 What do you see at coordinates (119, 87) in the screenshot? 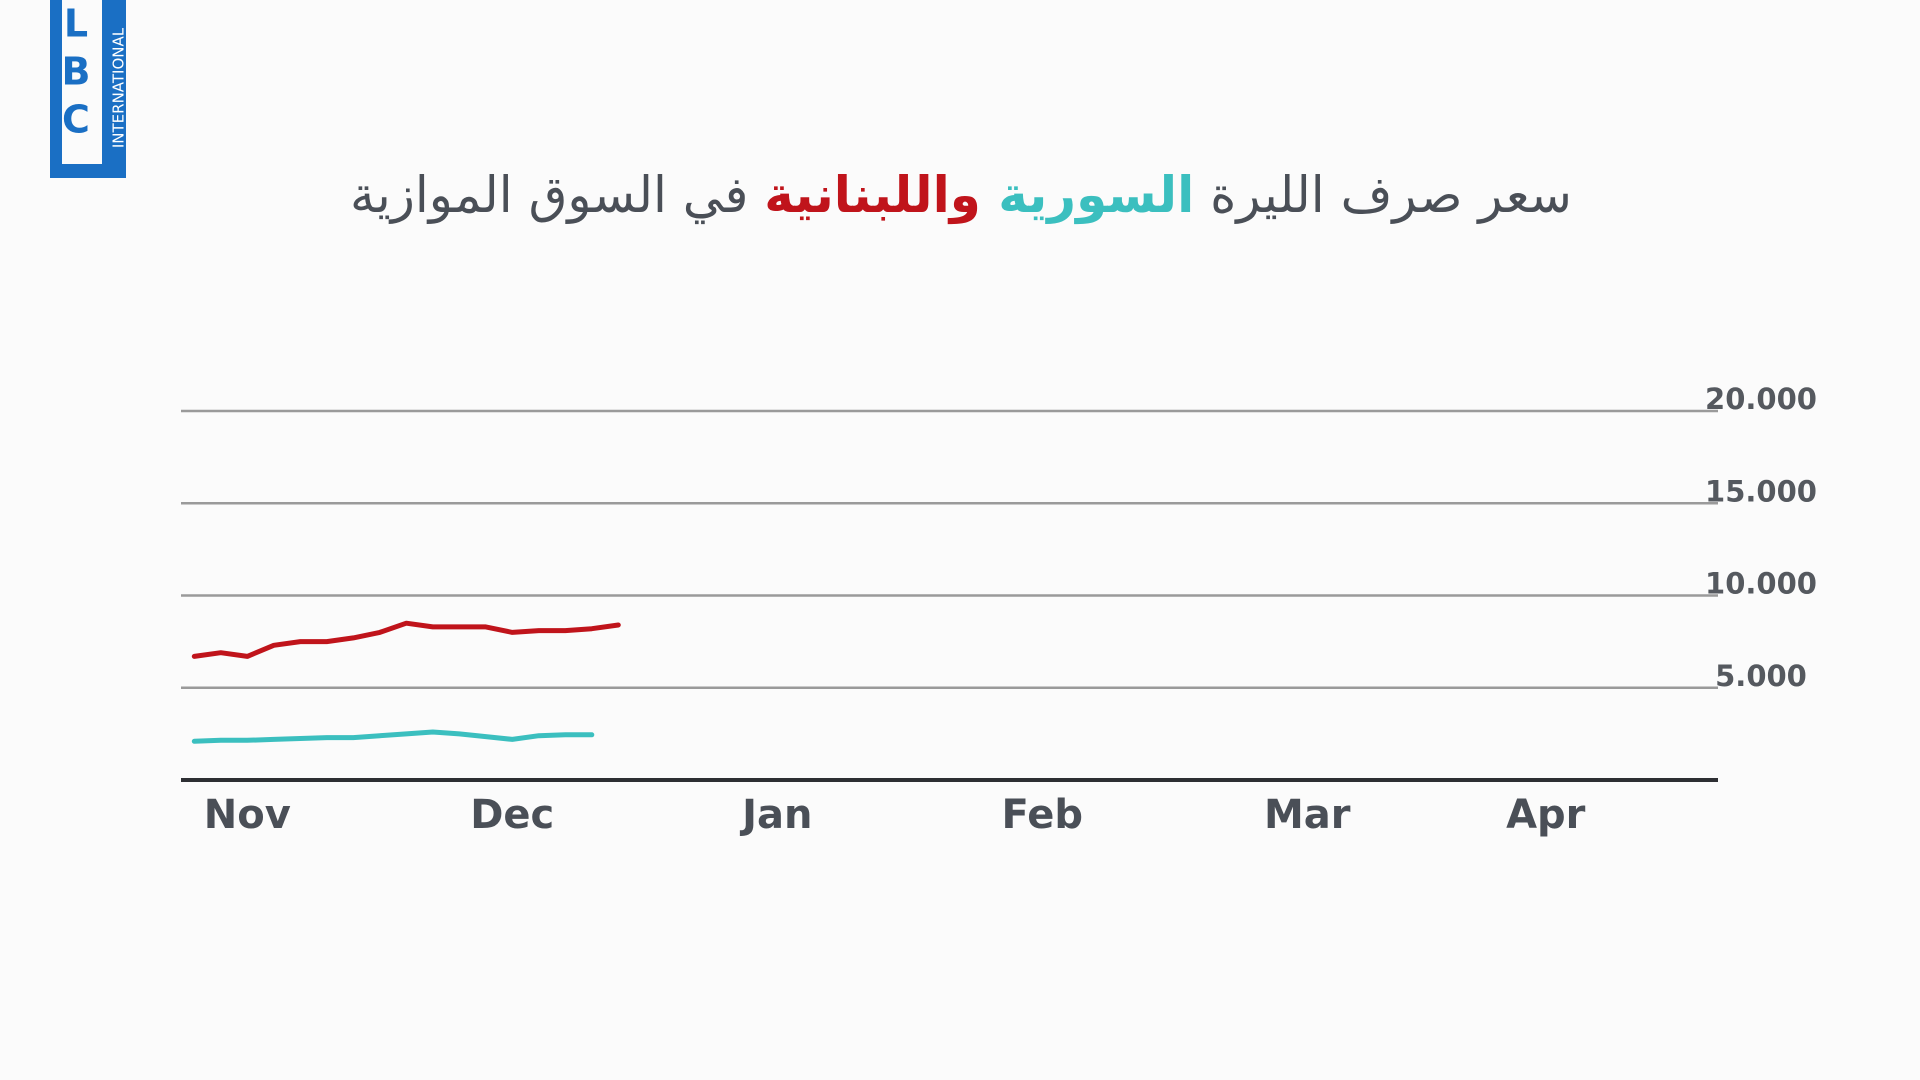
I see `logo-subtitle: INTERNATIONAL` at bounding box center [119, 87].